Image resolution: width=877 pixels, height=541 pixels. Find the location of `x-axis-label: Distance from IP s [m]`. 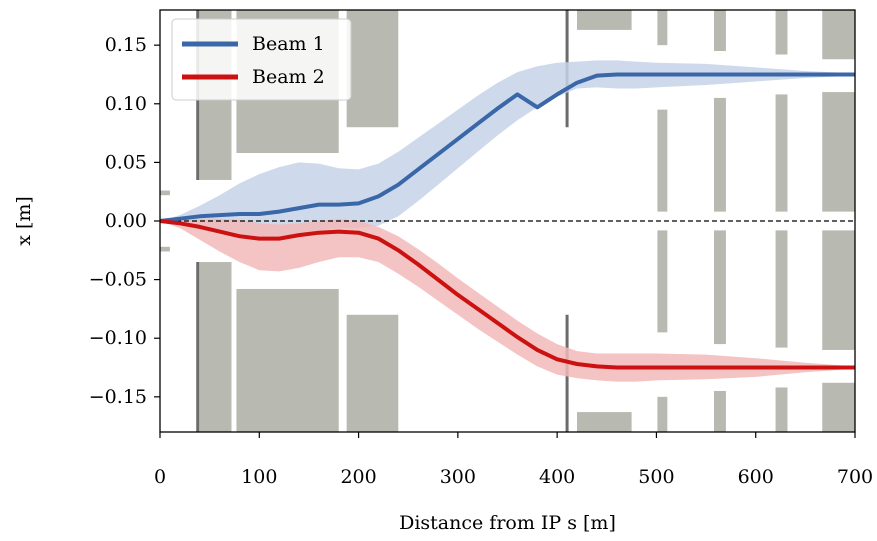

x-axis-label: Distance from IP s [m] is located at coordinates (507, 523).